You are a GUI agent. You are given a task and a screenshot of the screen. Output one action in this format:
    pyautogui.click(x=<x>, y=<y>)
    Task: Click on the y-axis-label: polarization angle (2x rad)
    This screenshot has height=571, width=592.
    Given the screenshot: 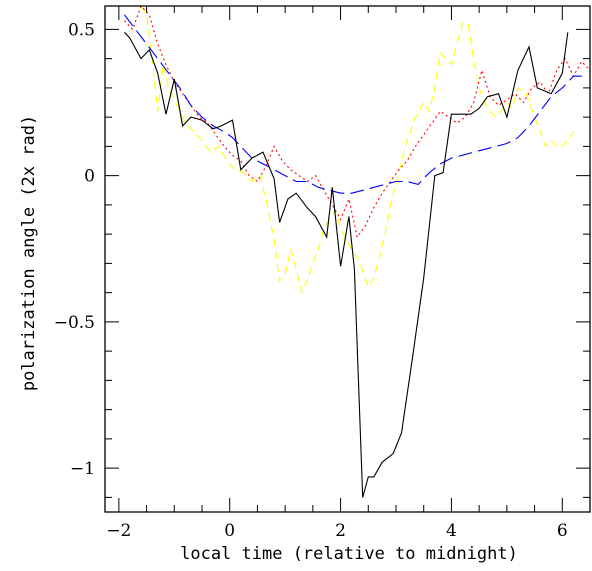 What is the action you would take?
    pyautogui.click(x=29, y=253)
    